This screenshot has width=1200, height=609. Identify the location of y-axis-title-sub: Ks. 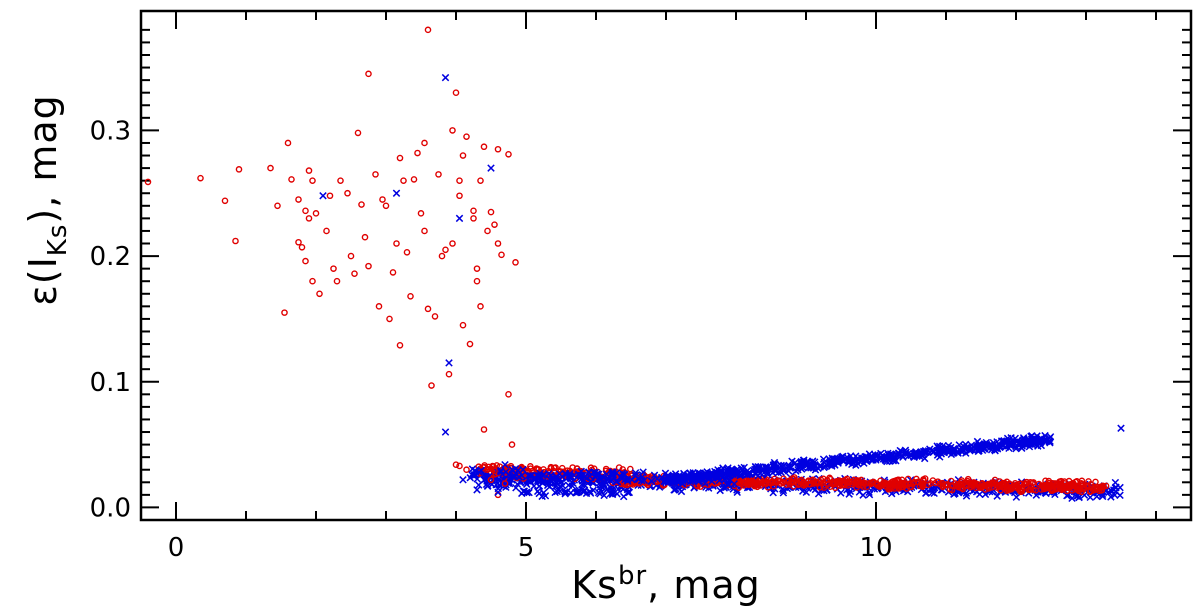
(58, 240).